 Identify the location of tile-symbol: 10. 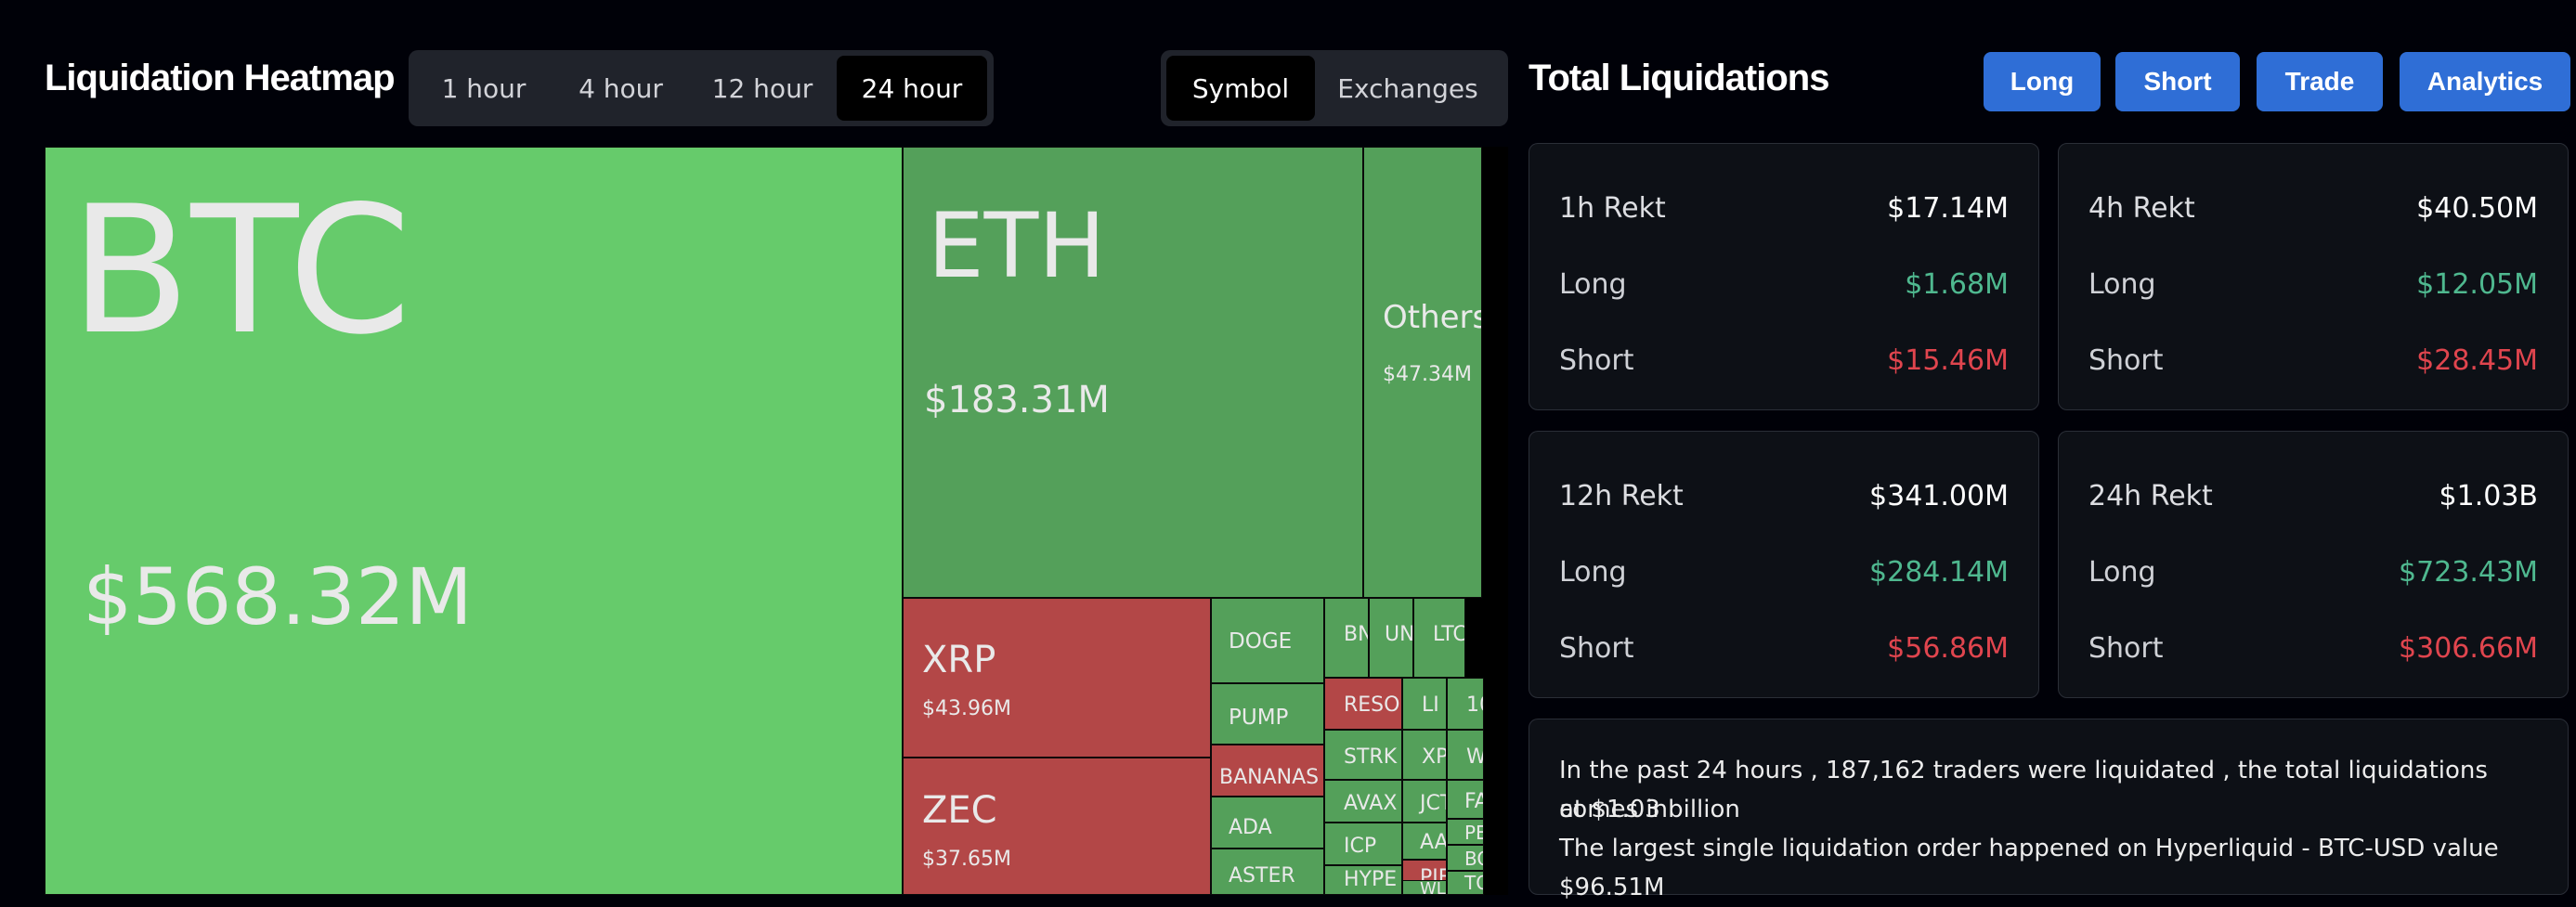
(1474, 705).